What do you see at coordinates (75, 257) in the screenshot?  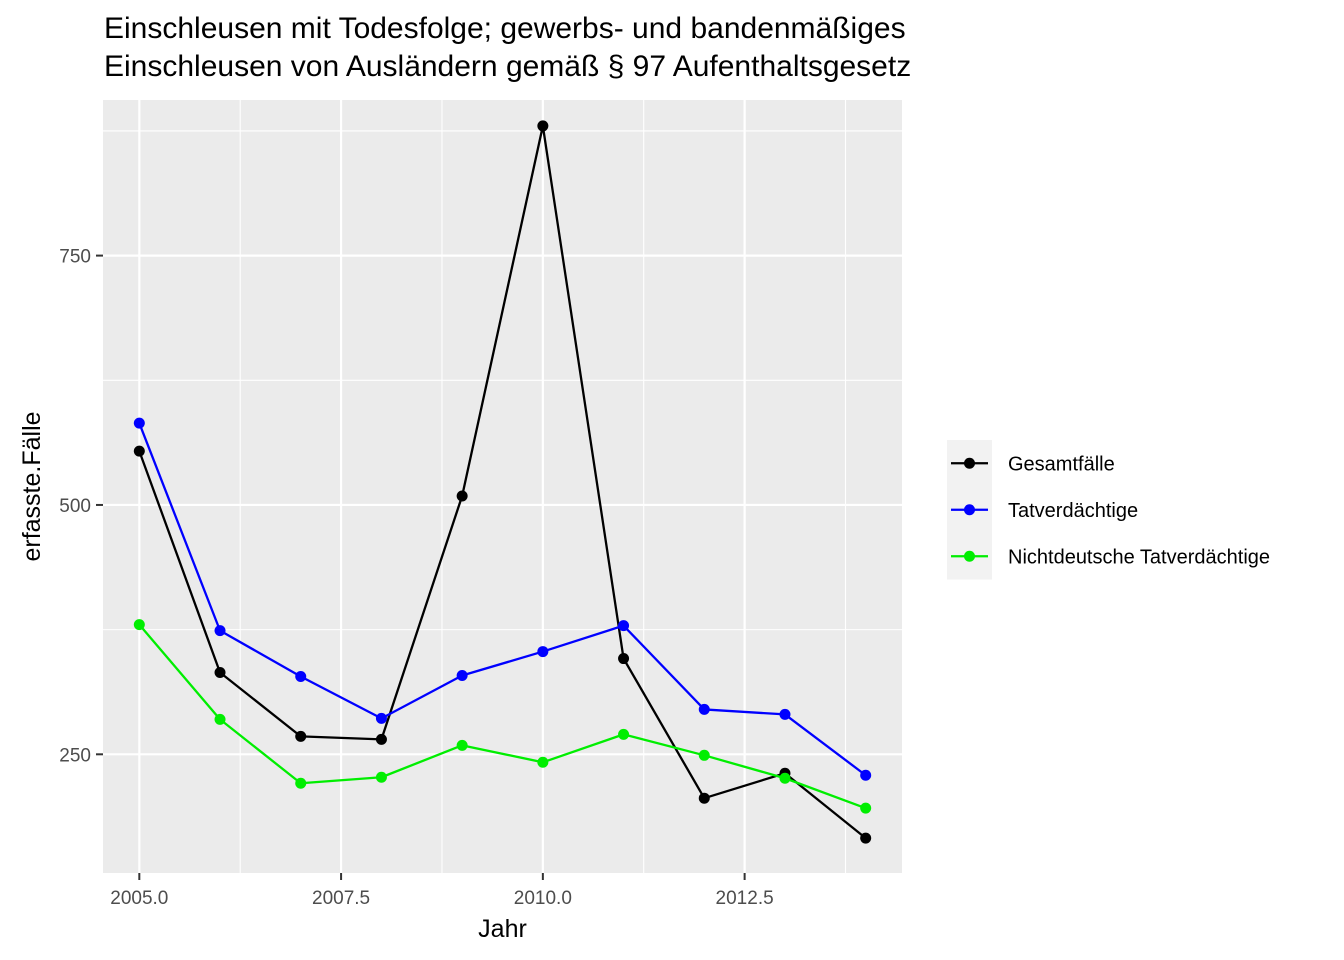 I see `y-tick-label: 750` at bounding box center [75, 257].